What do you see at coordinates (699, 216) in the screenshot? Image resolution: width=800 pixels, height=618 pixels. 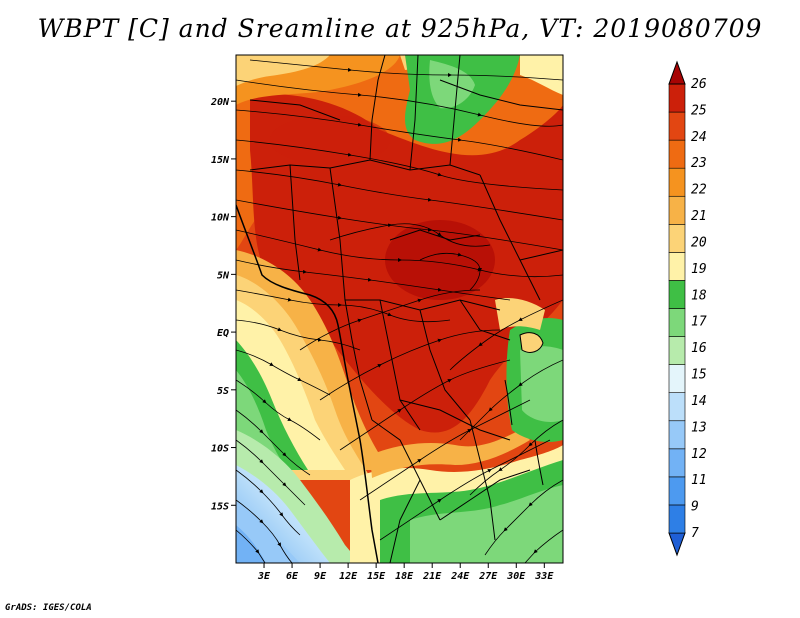 I see `colorbar-level-label: 21` at bounding box center [699, 216].